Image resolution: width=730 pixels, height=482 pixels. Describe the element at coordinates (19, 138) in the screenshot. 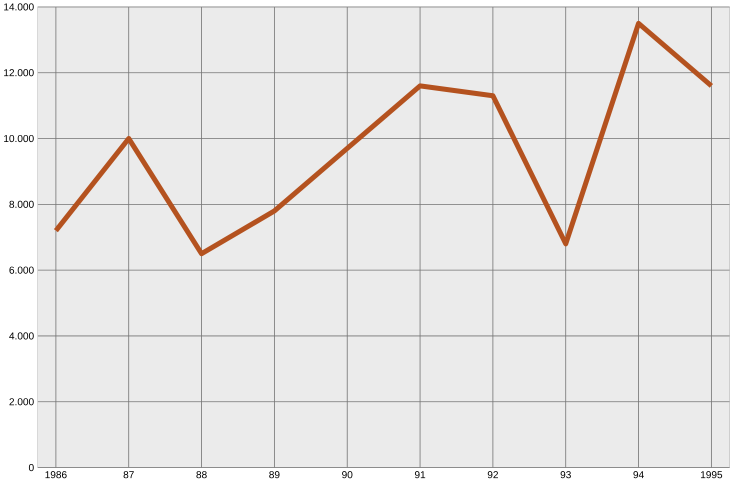

I see `y-tick-label: 10.000` at that location.